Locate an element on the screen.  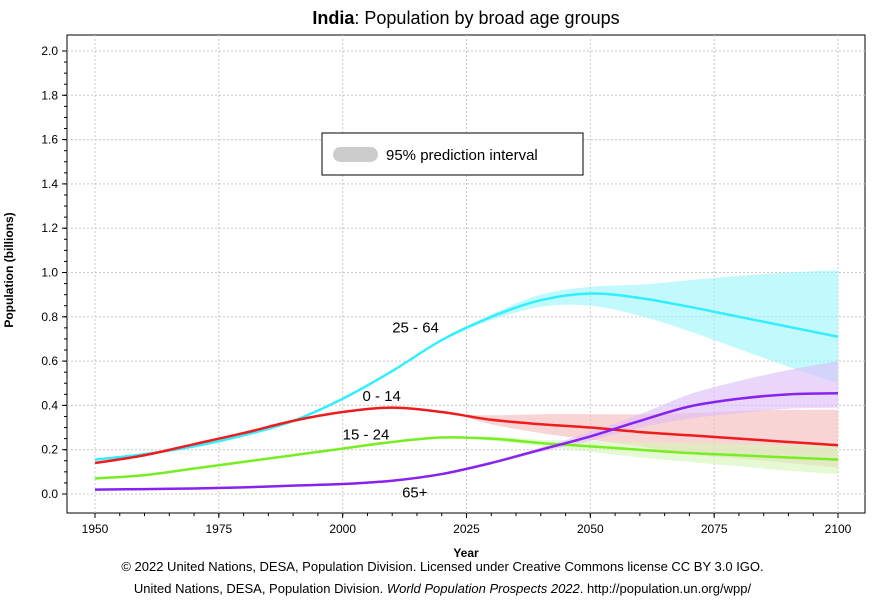
legend: 95% prediction interval is located at coordinates (452, 154).